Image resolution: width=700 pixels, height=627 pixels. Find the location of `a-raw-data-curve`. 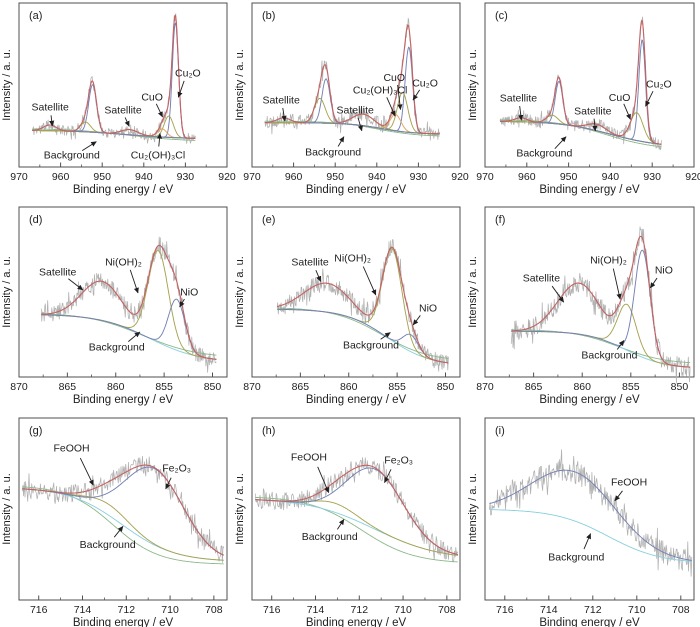

a-raw-data-curve is located at coordinates (113, 78).